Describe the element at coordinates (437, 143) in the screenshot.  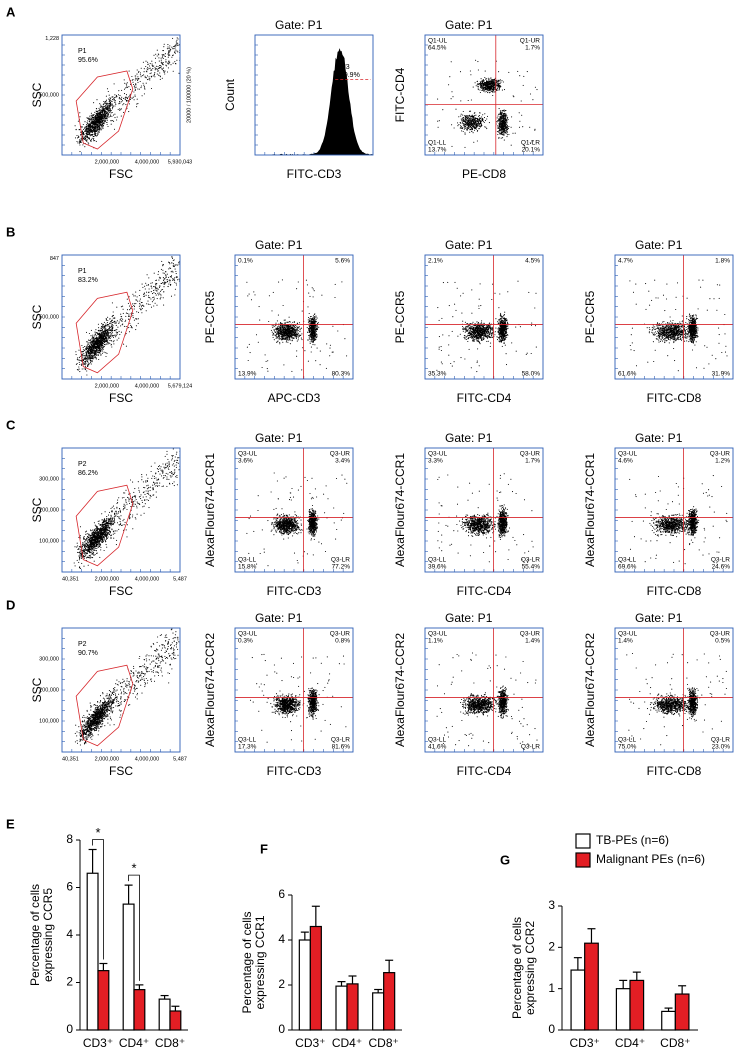
I see `quadrant-label: Q1-LL` at that location.